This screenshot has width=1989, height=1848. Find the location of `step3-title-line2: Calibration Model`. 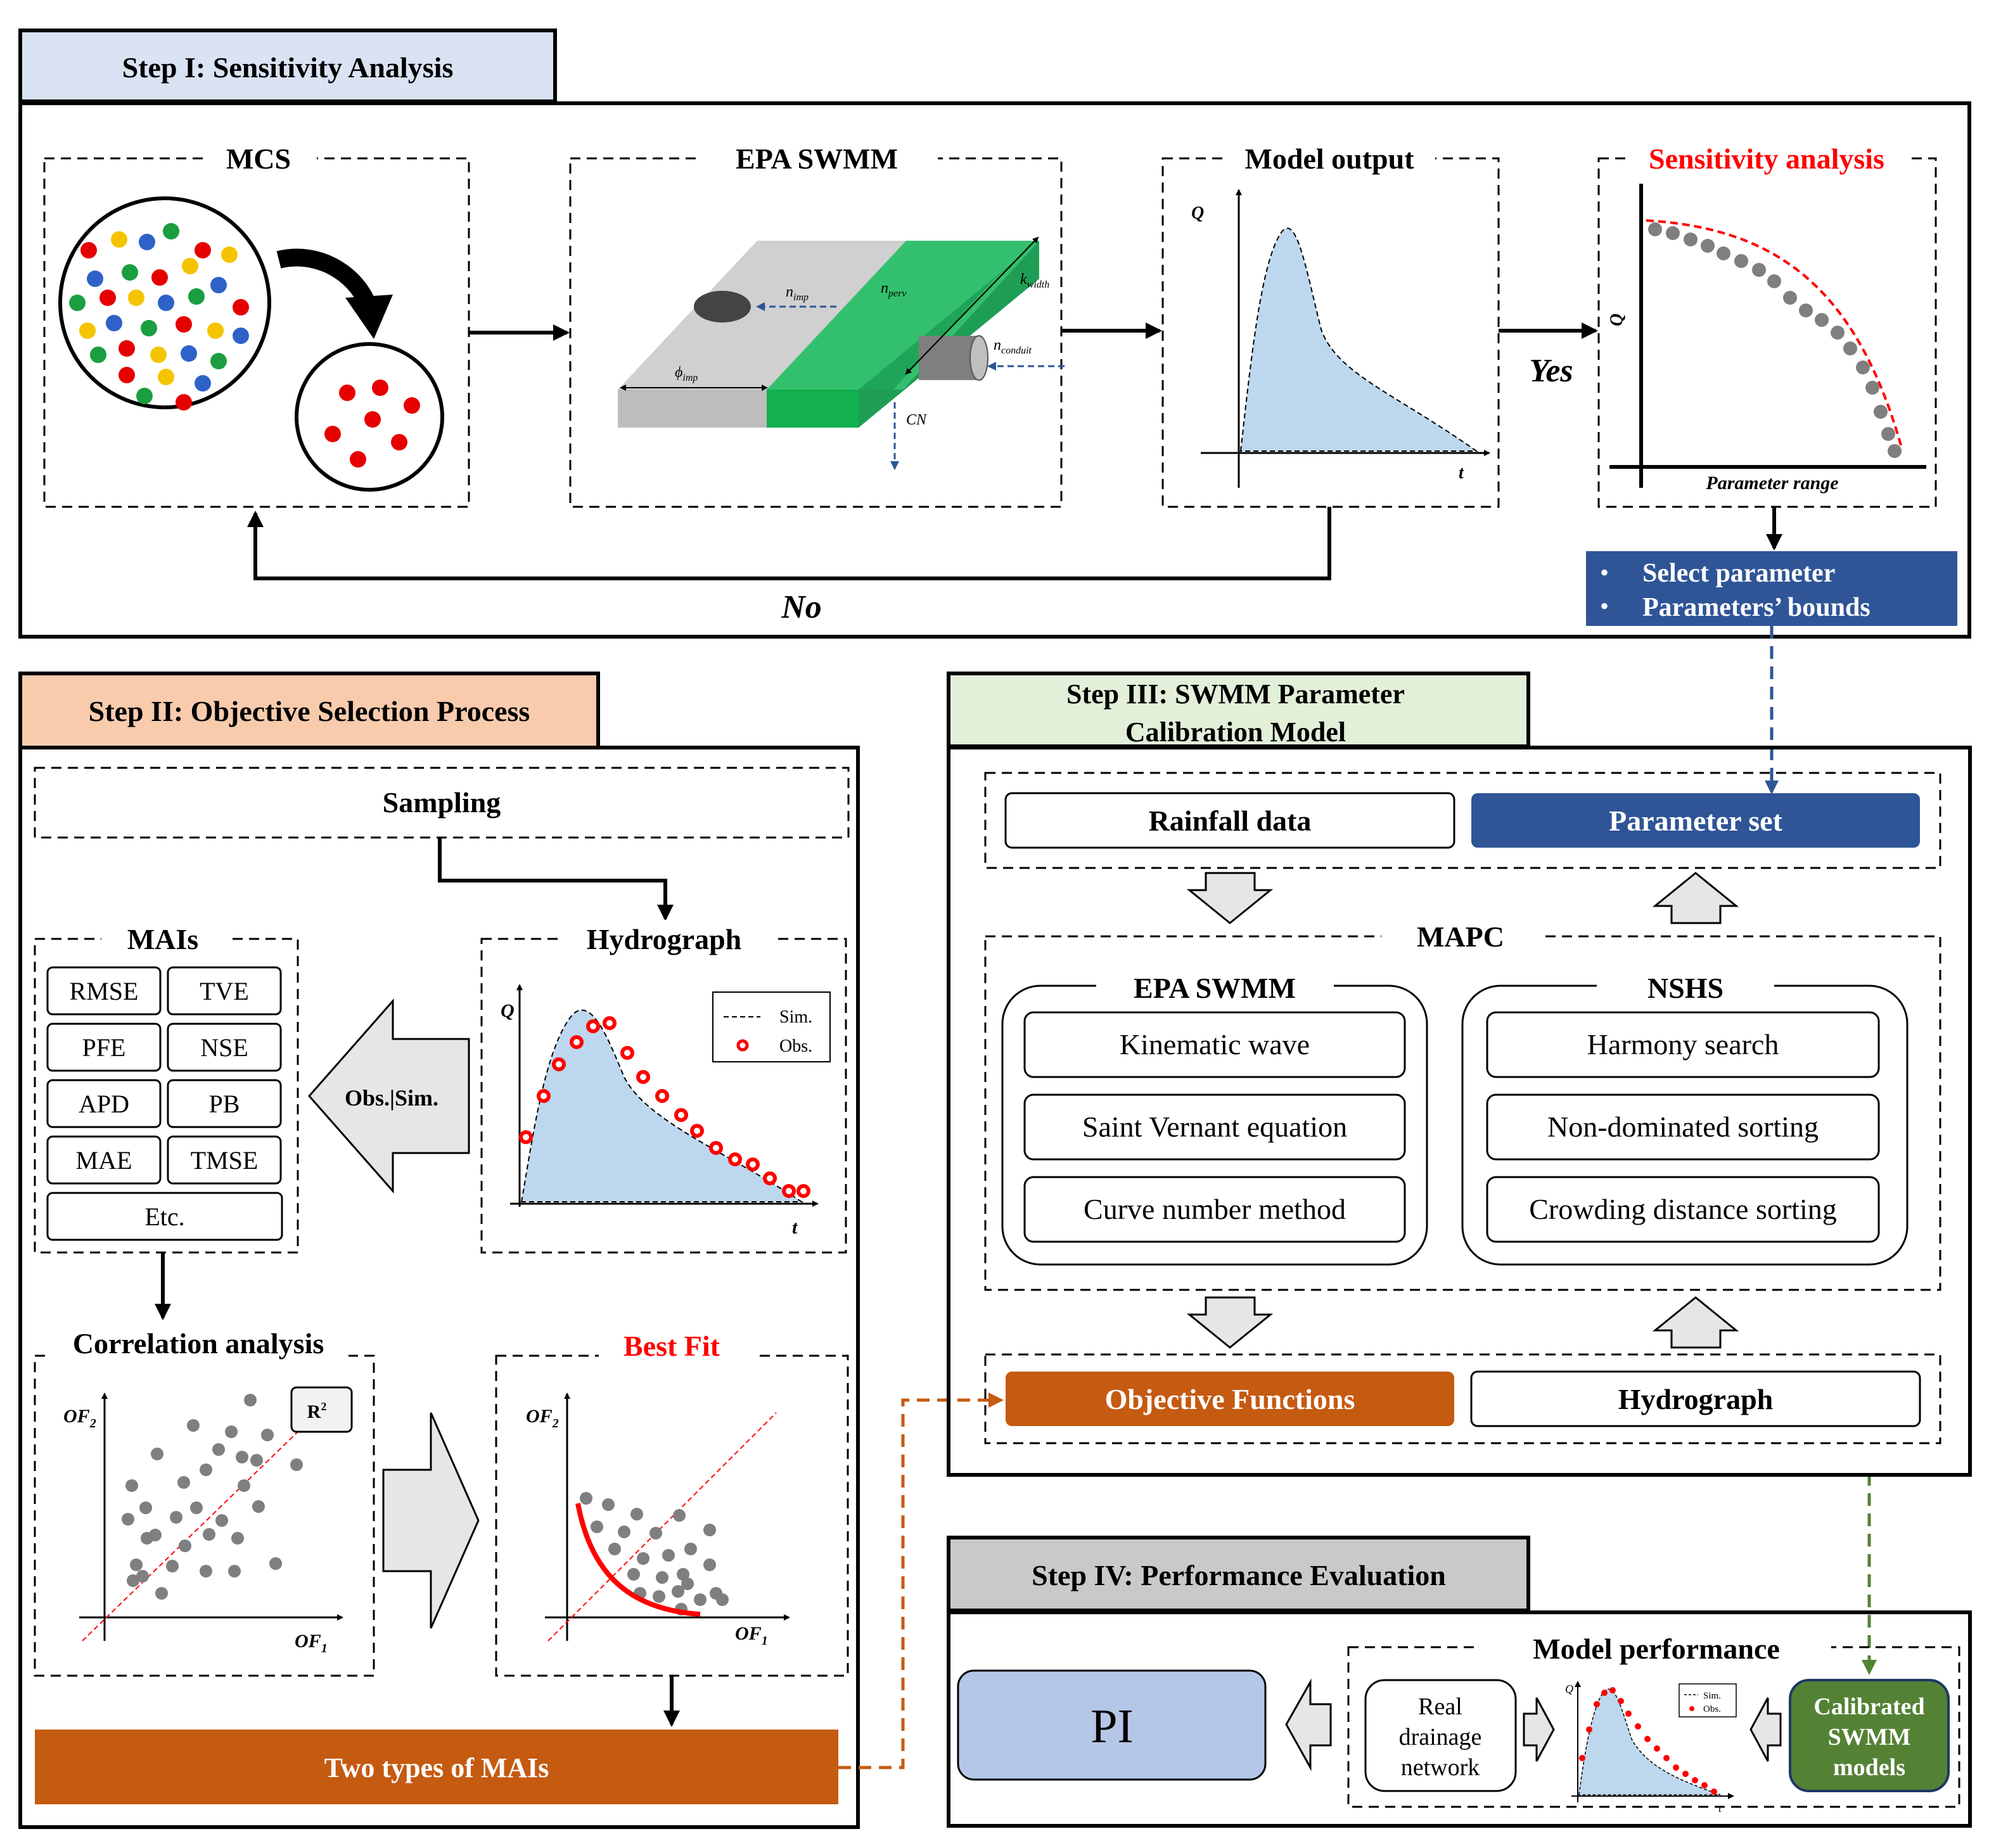

step3-title-line2: Calibration Model is located at coordinates (1235, 732).